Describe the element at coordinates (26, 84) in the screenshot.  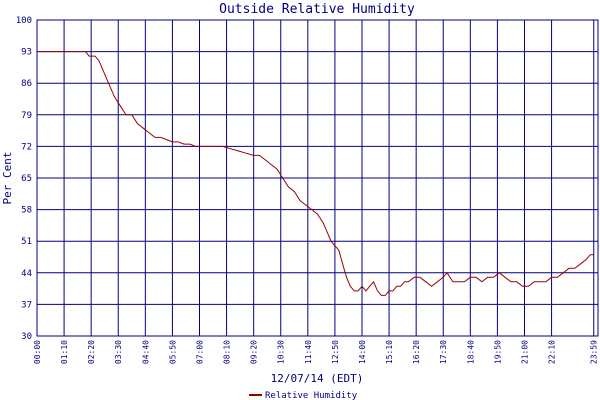
I see `y-tick-label: 86` at that location.